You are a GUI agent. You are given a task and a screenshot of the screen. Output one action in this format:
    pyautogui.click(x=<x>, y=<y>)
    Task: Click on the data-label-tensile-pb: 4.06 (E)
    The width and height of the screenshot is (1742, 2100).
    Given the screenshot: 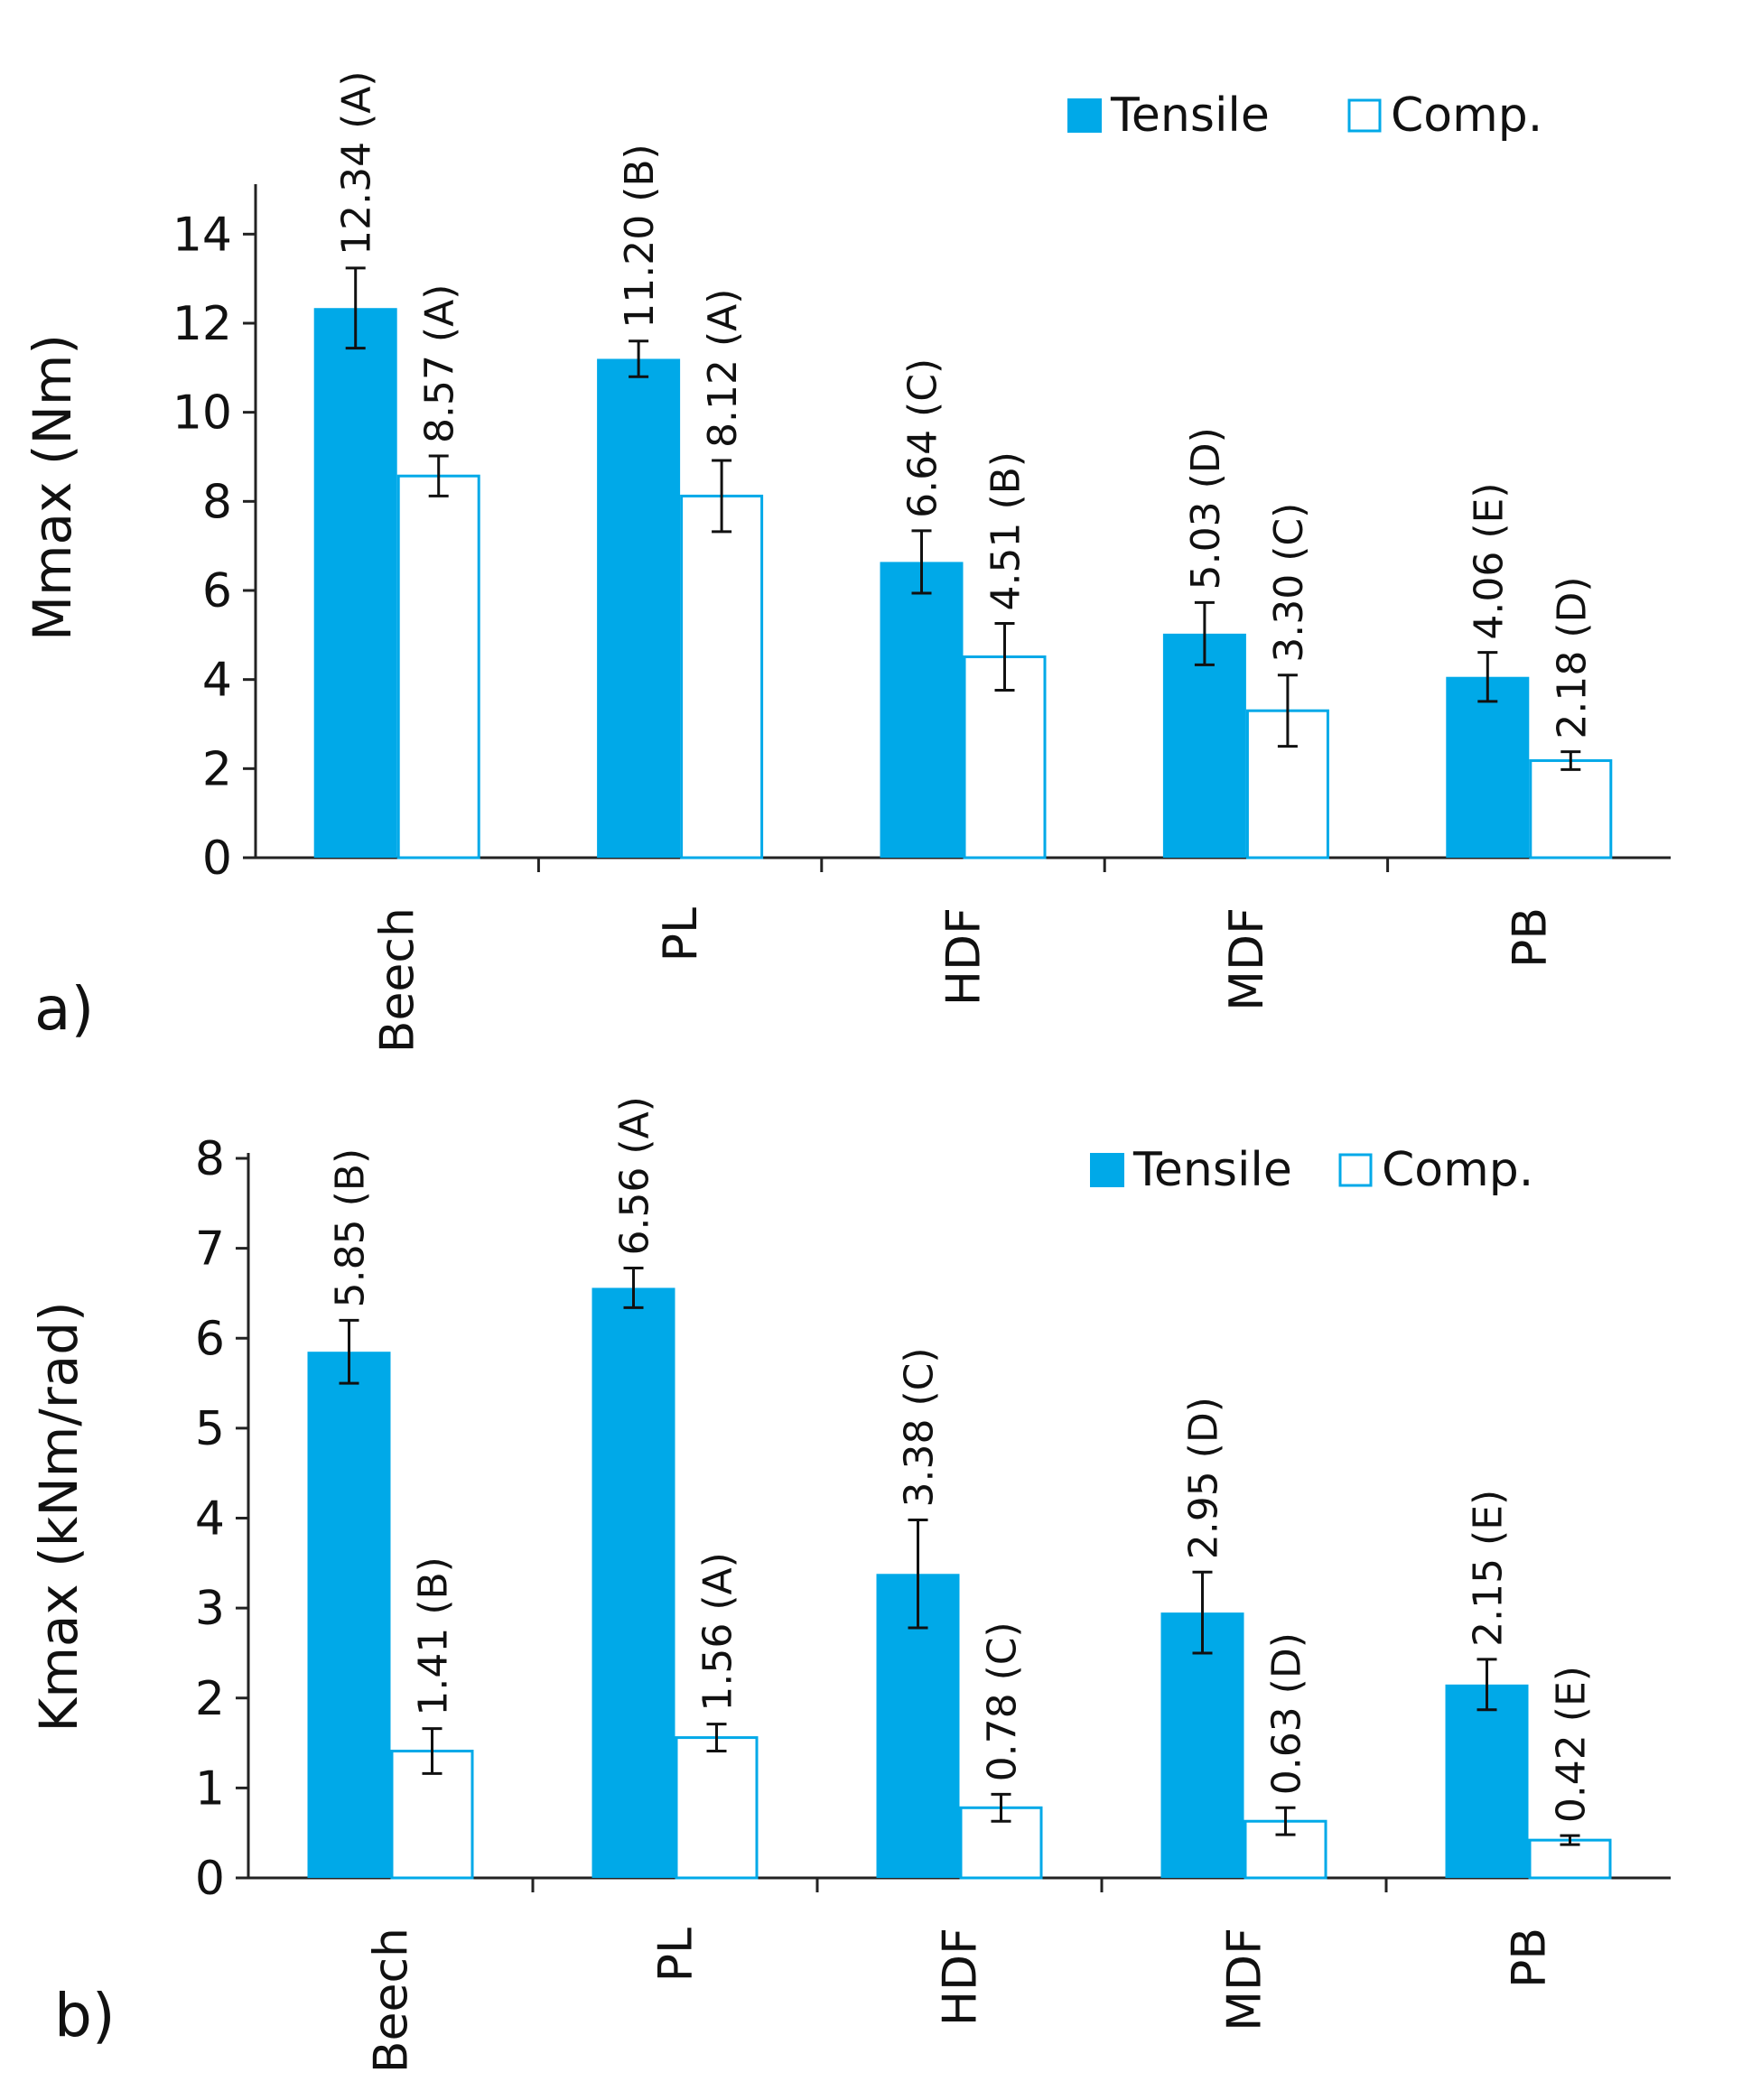 What is the action you would take?
    pyautogui.click(x=1489, y=560)
    